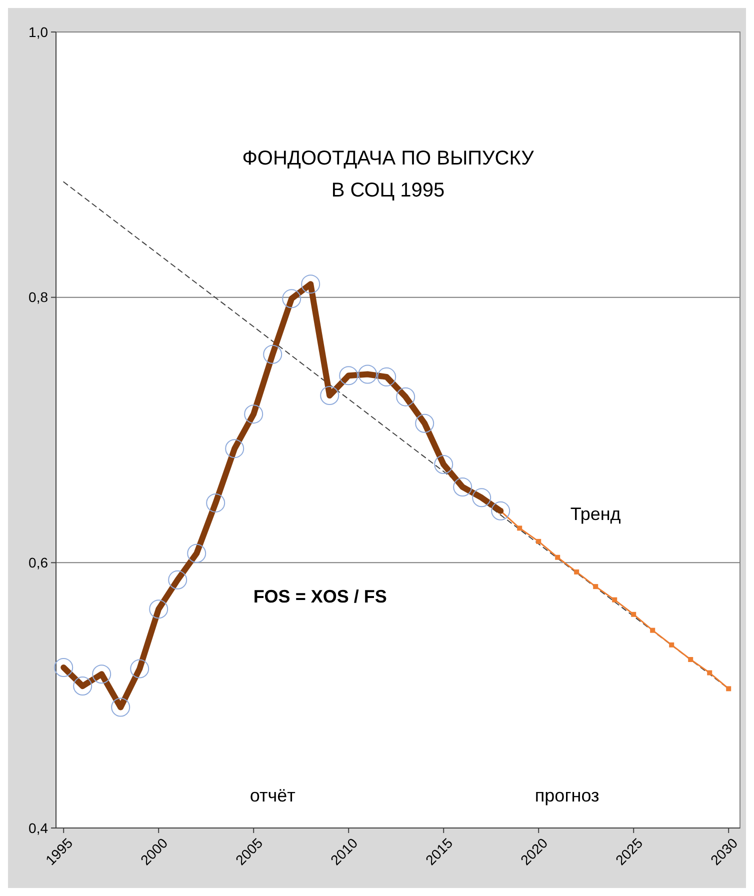 The width and height of the screenshot is (754, 896). Describe the element at coordinates (38, 297) in the screenshot. I see `y-tick-label: 0,8` at that location.